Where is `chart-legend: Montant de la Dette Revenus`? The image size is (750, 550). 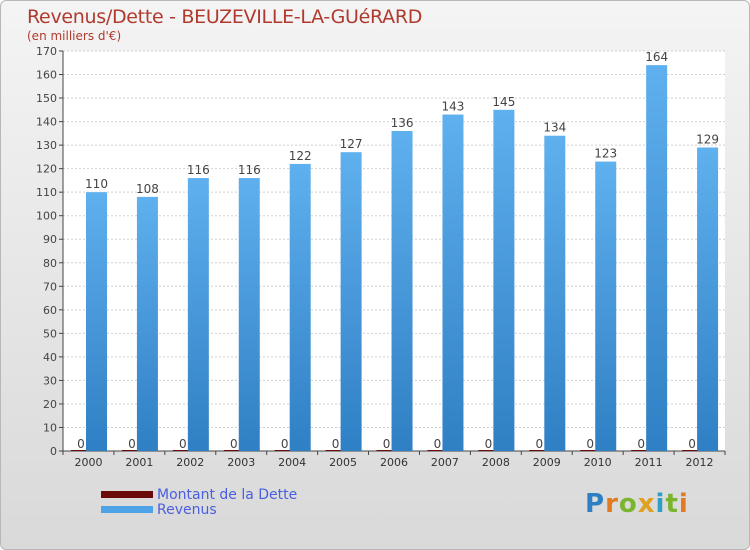 chart-legend: Montant de la Dette Revenus is located at coordinates (199, 502).